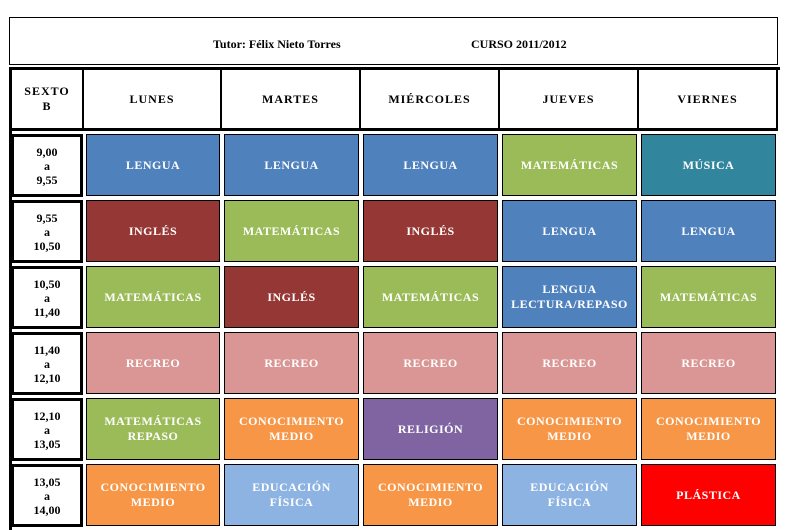 This screenshot has width=787, height=530. I want to click on subject-cell: RELIGIÓN, so click(430, 429).